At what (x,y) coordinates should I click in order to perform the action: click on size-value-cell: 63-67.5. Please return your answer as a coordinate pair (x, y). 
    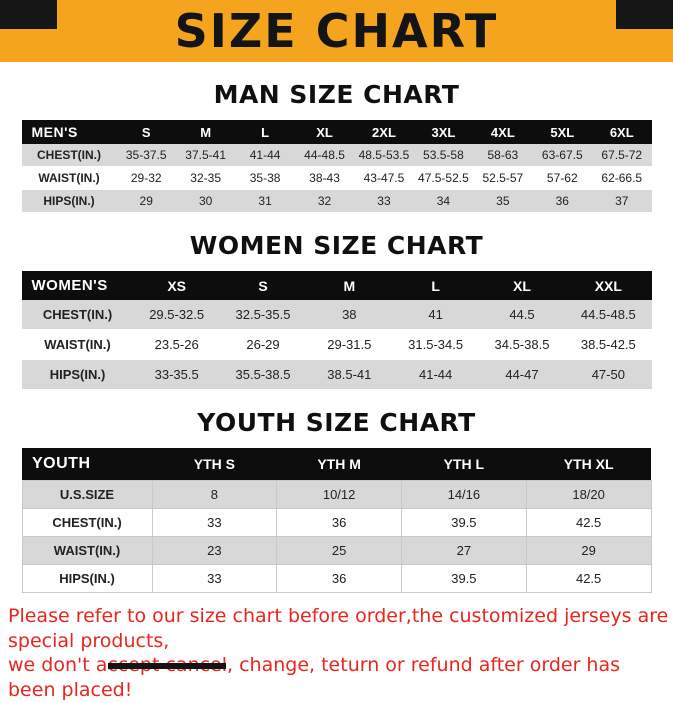
    Looking at the image, I should click on (562, 155).